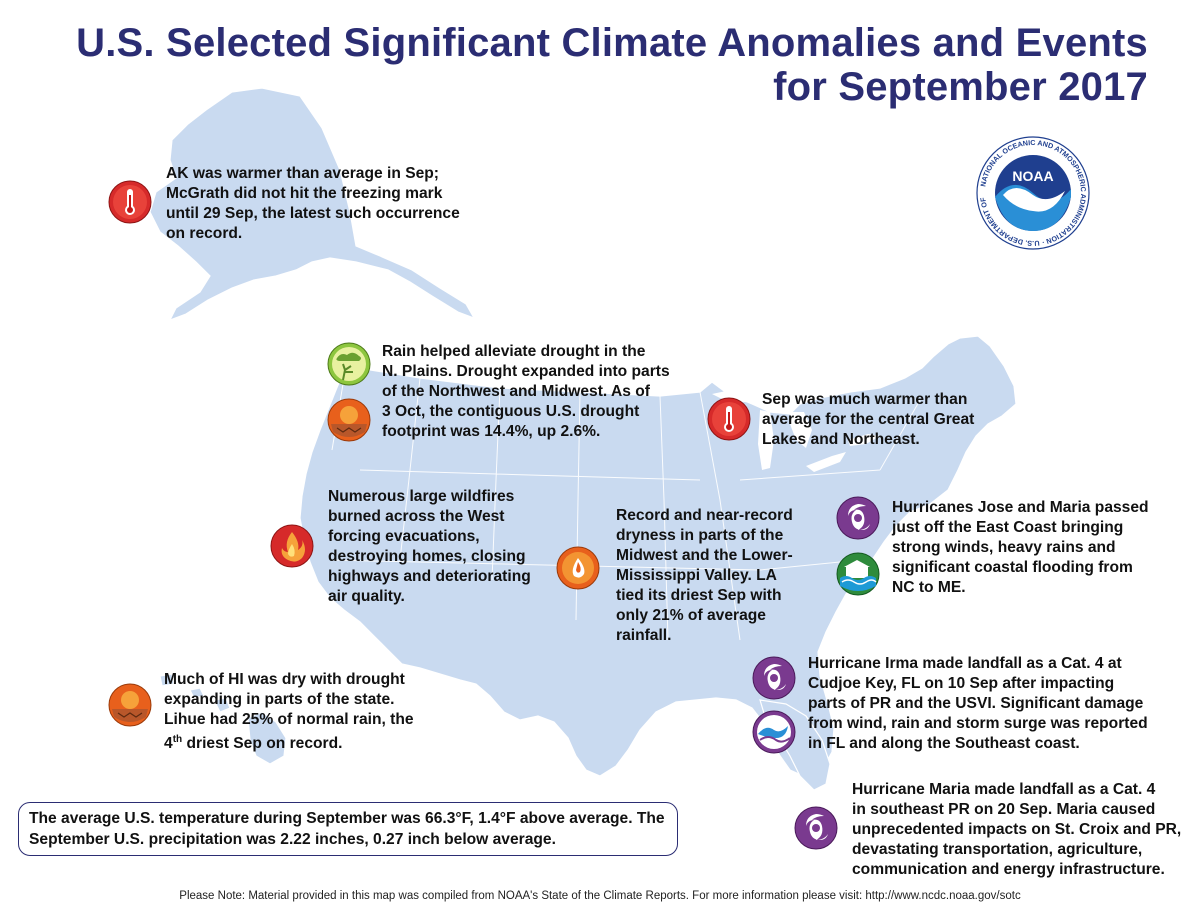 The image size is (1200, 914). I want to click on annotation-line: on record., so click(204, 233).